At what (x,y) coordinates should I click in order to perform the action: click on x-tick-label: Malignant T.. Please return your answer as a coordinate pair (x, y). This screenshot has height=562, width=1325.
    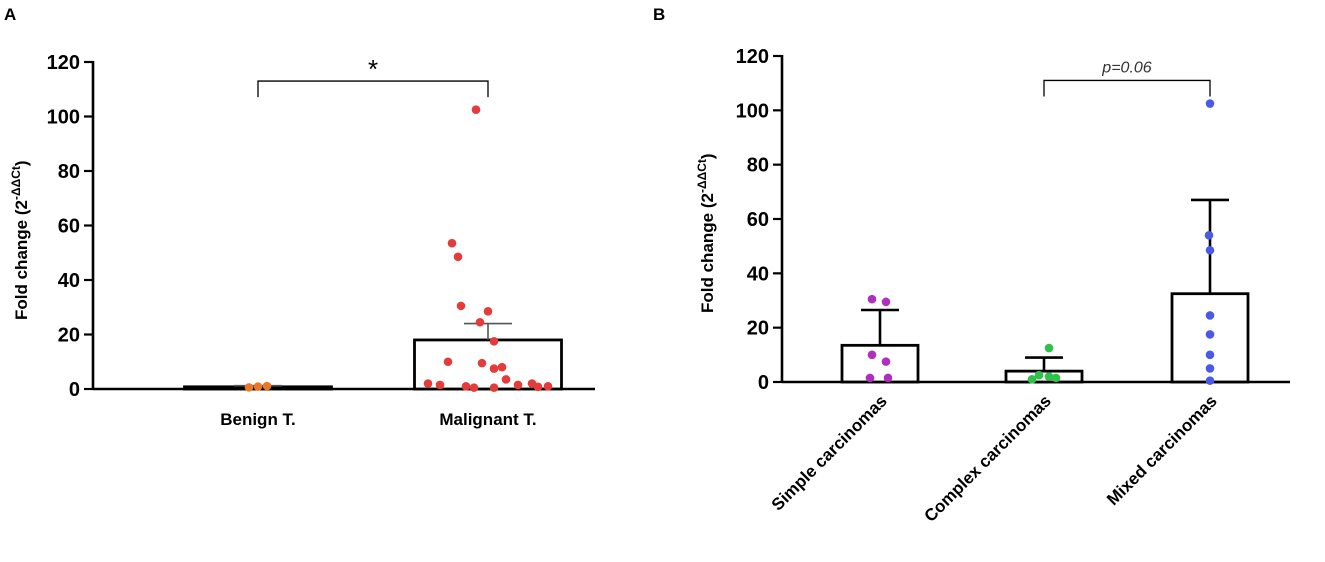
    Looking at the image, I should click on (487, 419).